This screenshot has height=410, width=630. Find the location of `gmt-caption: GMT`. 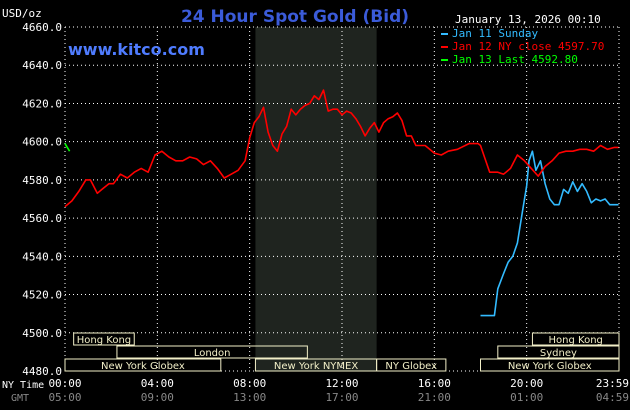

gmt-caption: GMT is located at coordinates (20, 398).